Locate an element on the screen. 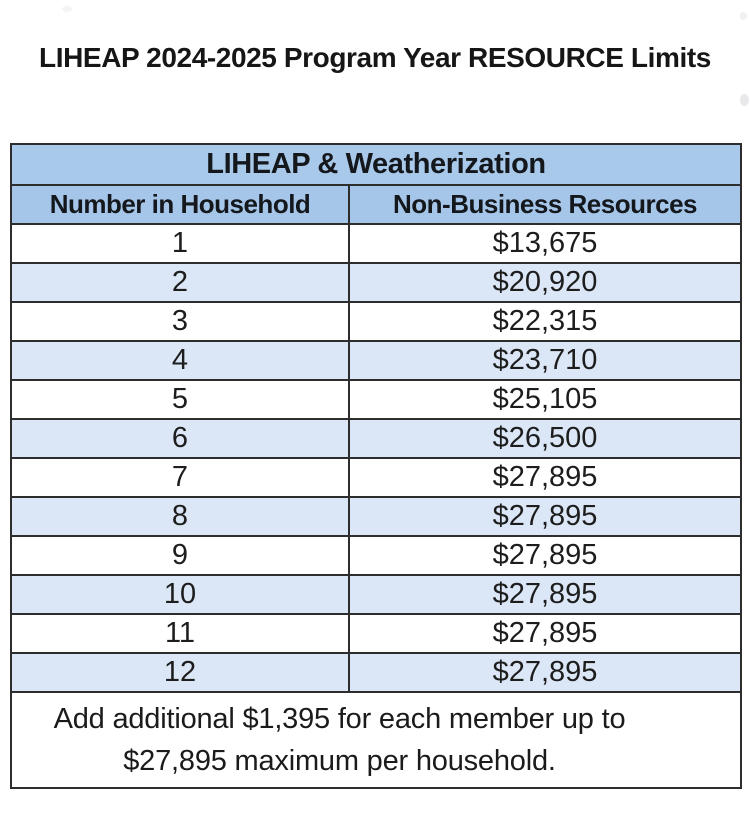  column-header-household: Number in Household is located at coordinates (180, 204).